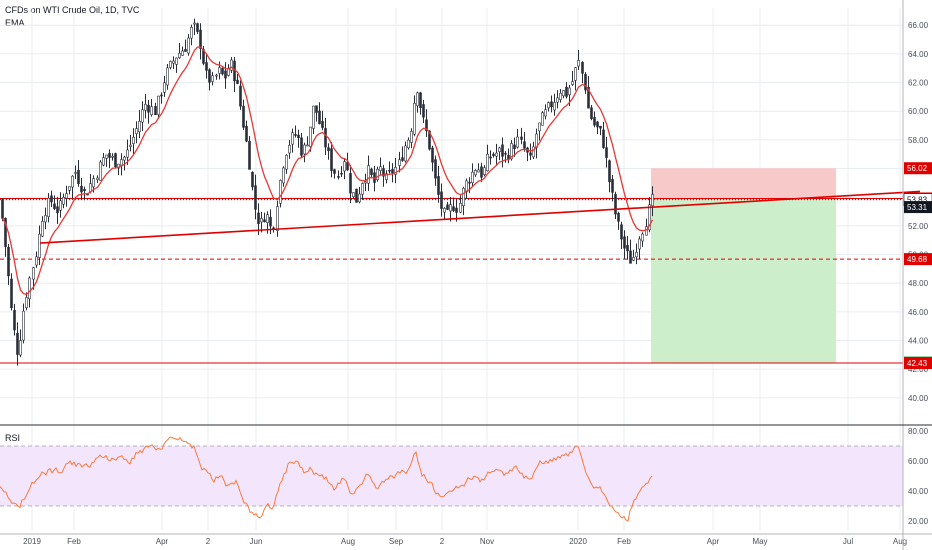 The width and height of the screenshot is (932, 550). I want to click on y-tick-label: 46.00, so click(918, 312).